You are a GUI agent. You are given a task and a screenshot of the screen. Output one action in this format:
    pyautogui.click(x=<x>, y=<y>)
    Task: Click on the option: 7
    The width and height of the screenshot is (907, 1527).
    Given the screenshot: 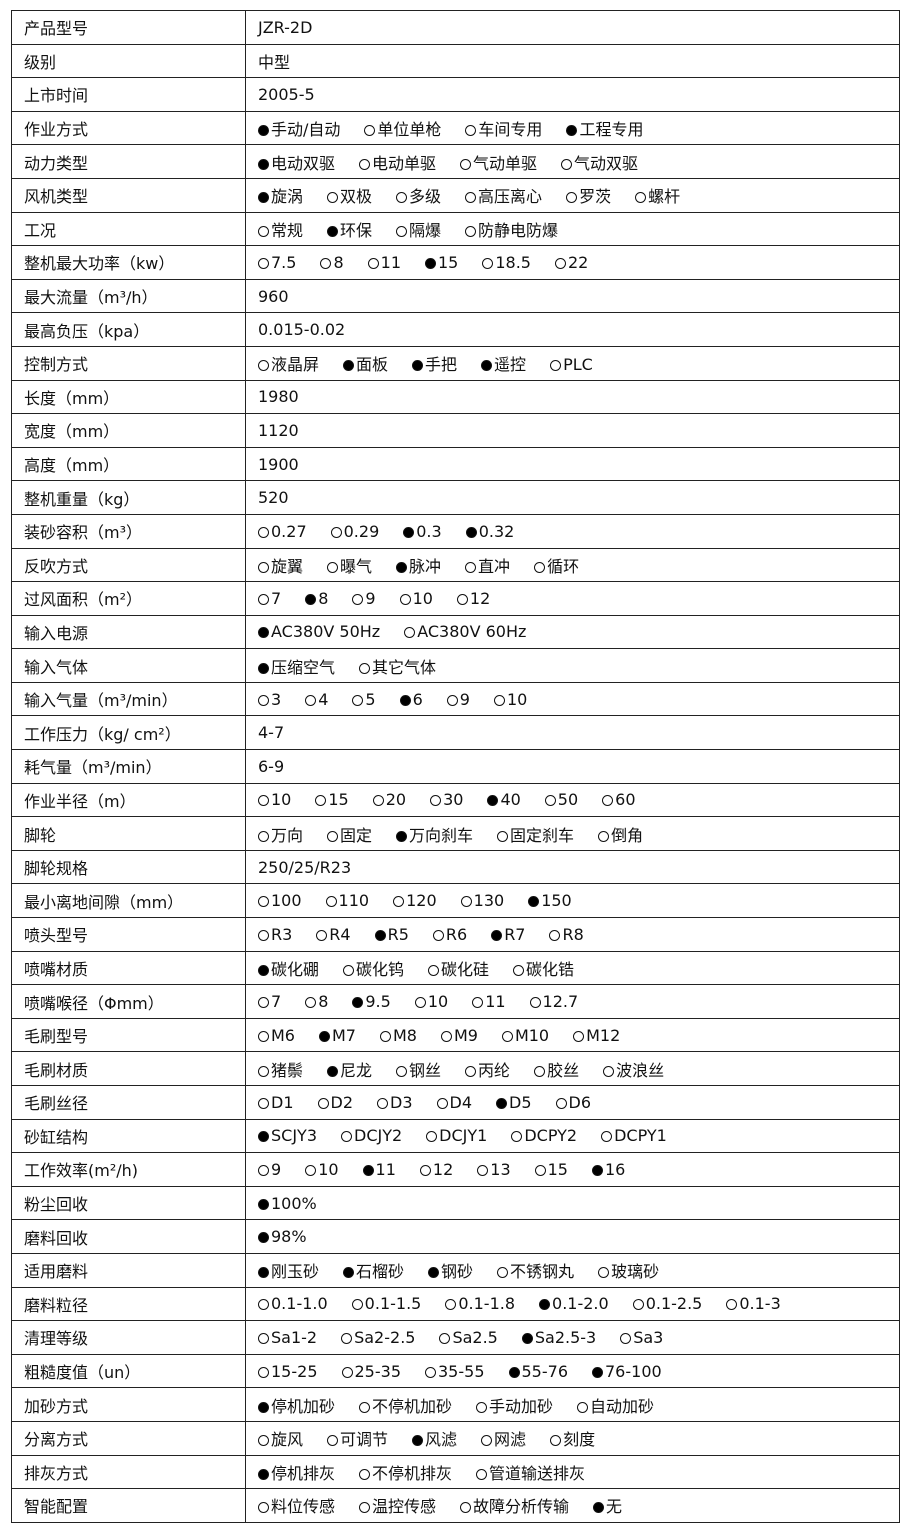 What is the action you would take?
    pyautogui.click(x=269, y=598)
    